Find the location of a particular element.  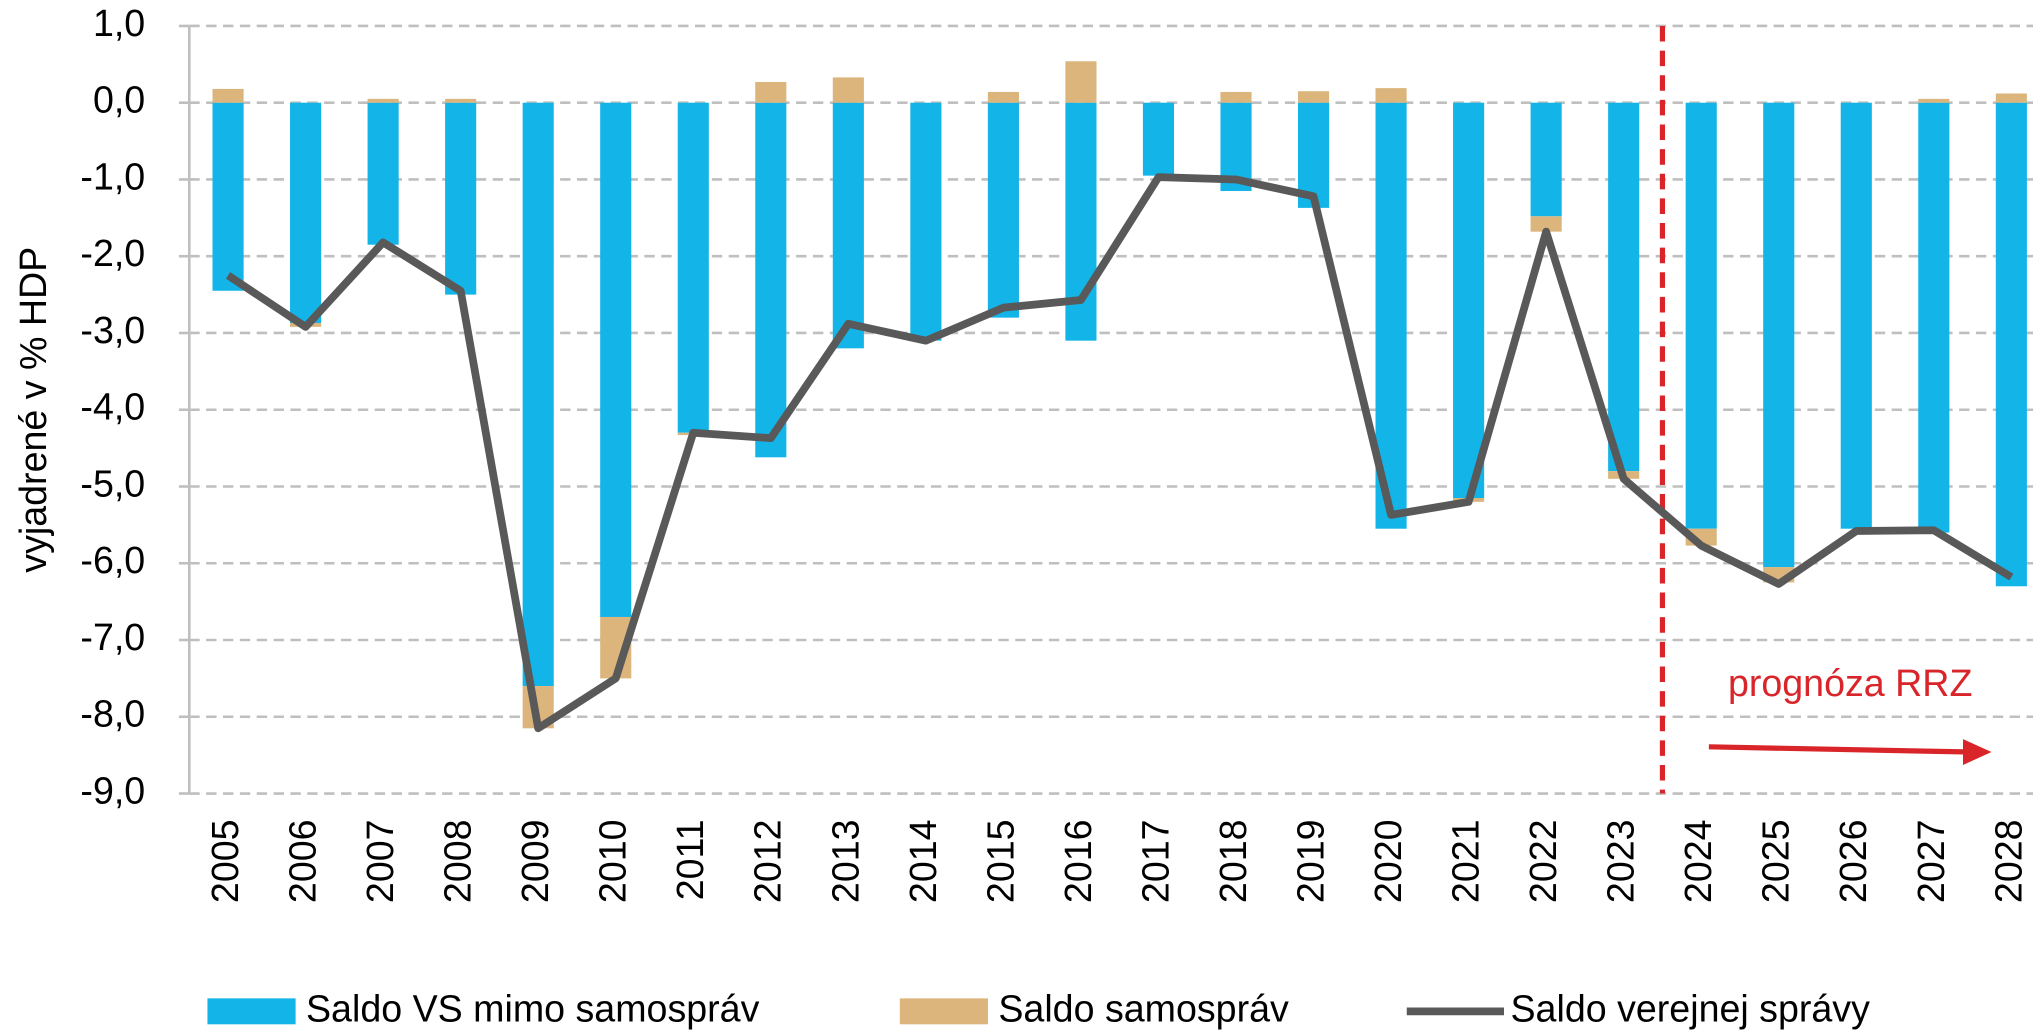

x-tick-label: 2024 is located at coordinates (1698, 861).